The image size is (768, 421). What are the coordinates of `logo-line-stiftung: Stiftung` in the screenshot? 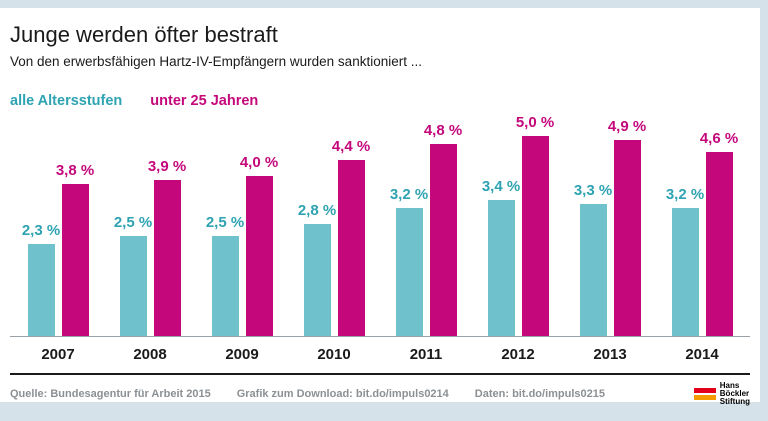 It's located at (734, 401).